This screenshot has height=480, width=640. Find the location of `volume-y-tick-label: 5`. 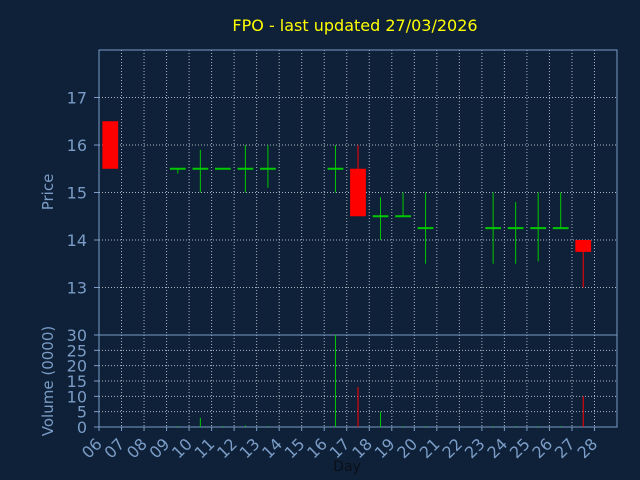

volume-y-tick-label: 5 is located at coordinates (82, 412).